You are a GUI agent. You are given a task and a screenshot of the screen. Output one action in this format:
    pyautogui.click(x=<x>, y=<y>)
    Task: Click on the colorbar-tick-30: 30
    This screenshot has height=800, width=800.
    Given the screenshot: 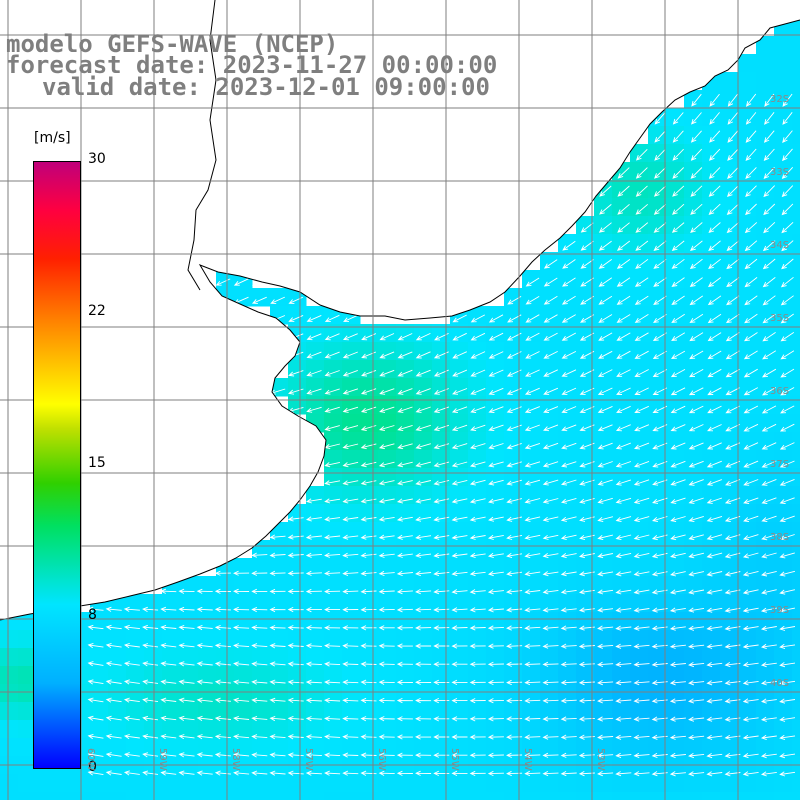 What is the action you would take?
    pyautogui.click(x=97, y=159)
    